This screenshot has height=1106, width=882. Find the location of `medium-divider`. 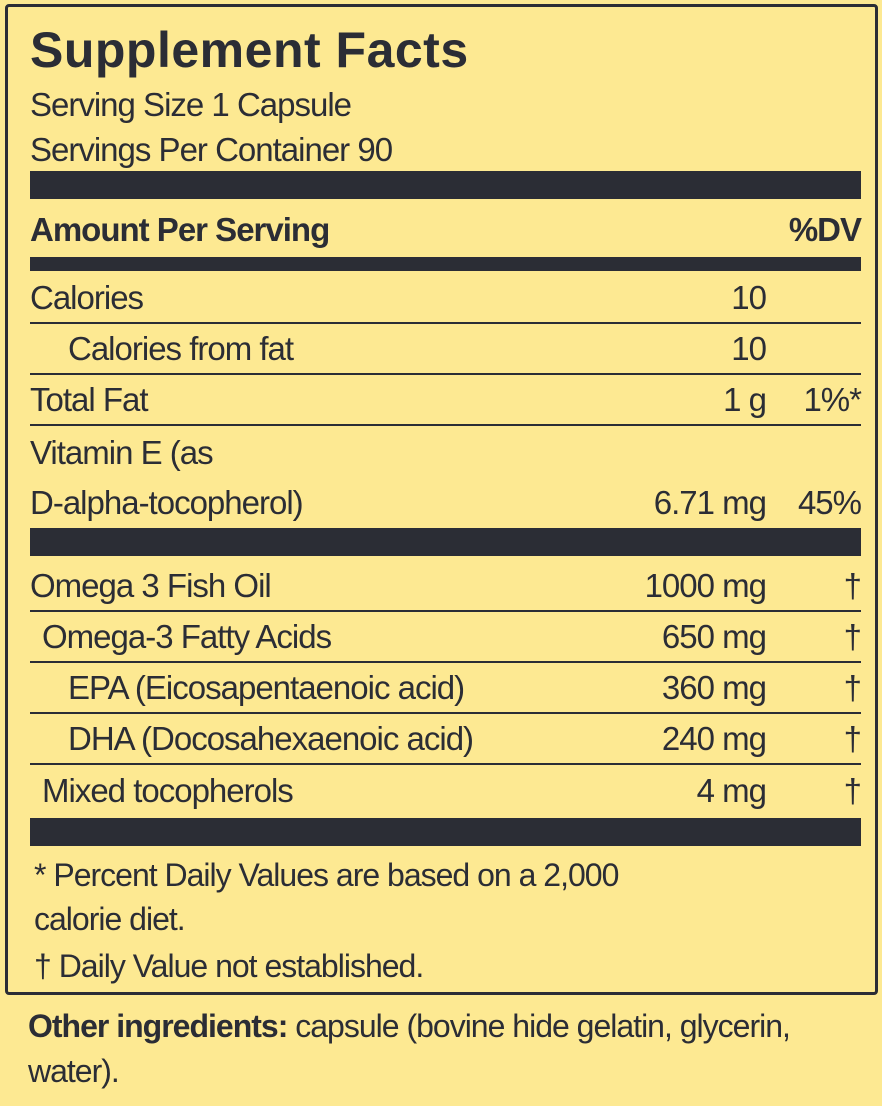

medium-divider is located at coordinates (445, 264).